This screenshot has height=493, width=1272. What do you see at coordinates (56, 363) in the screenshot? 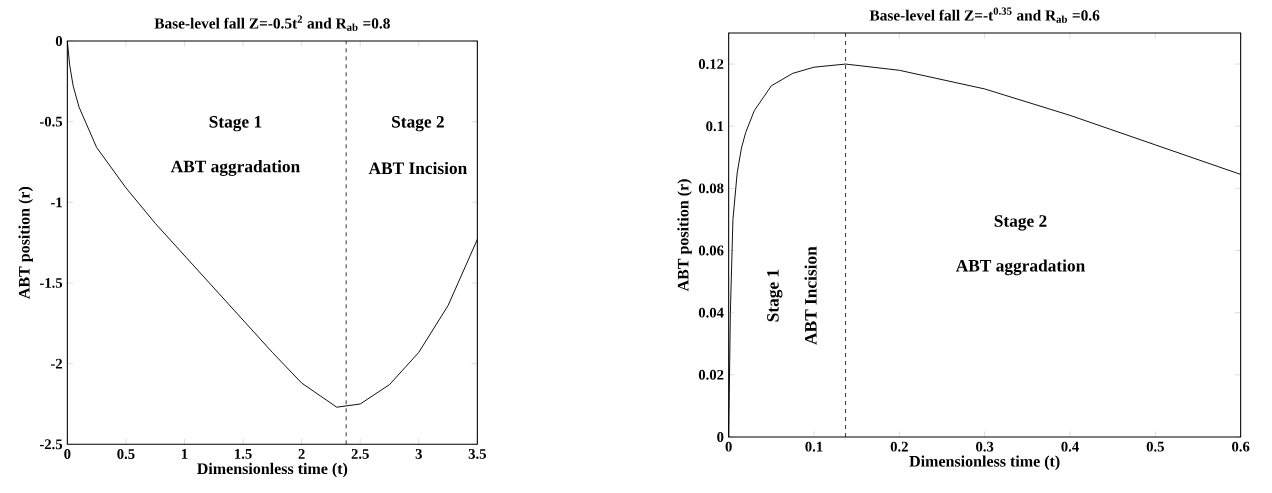
I see `y-tick-label: -2` at bounding box center [56, 363].